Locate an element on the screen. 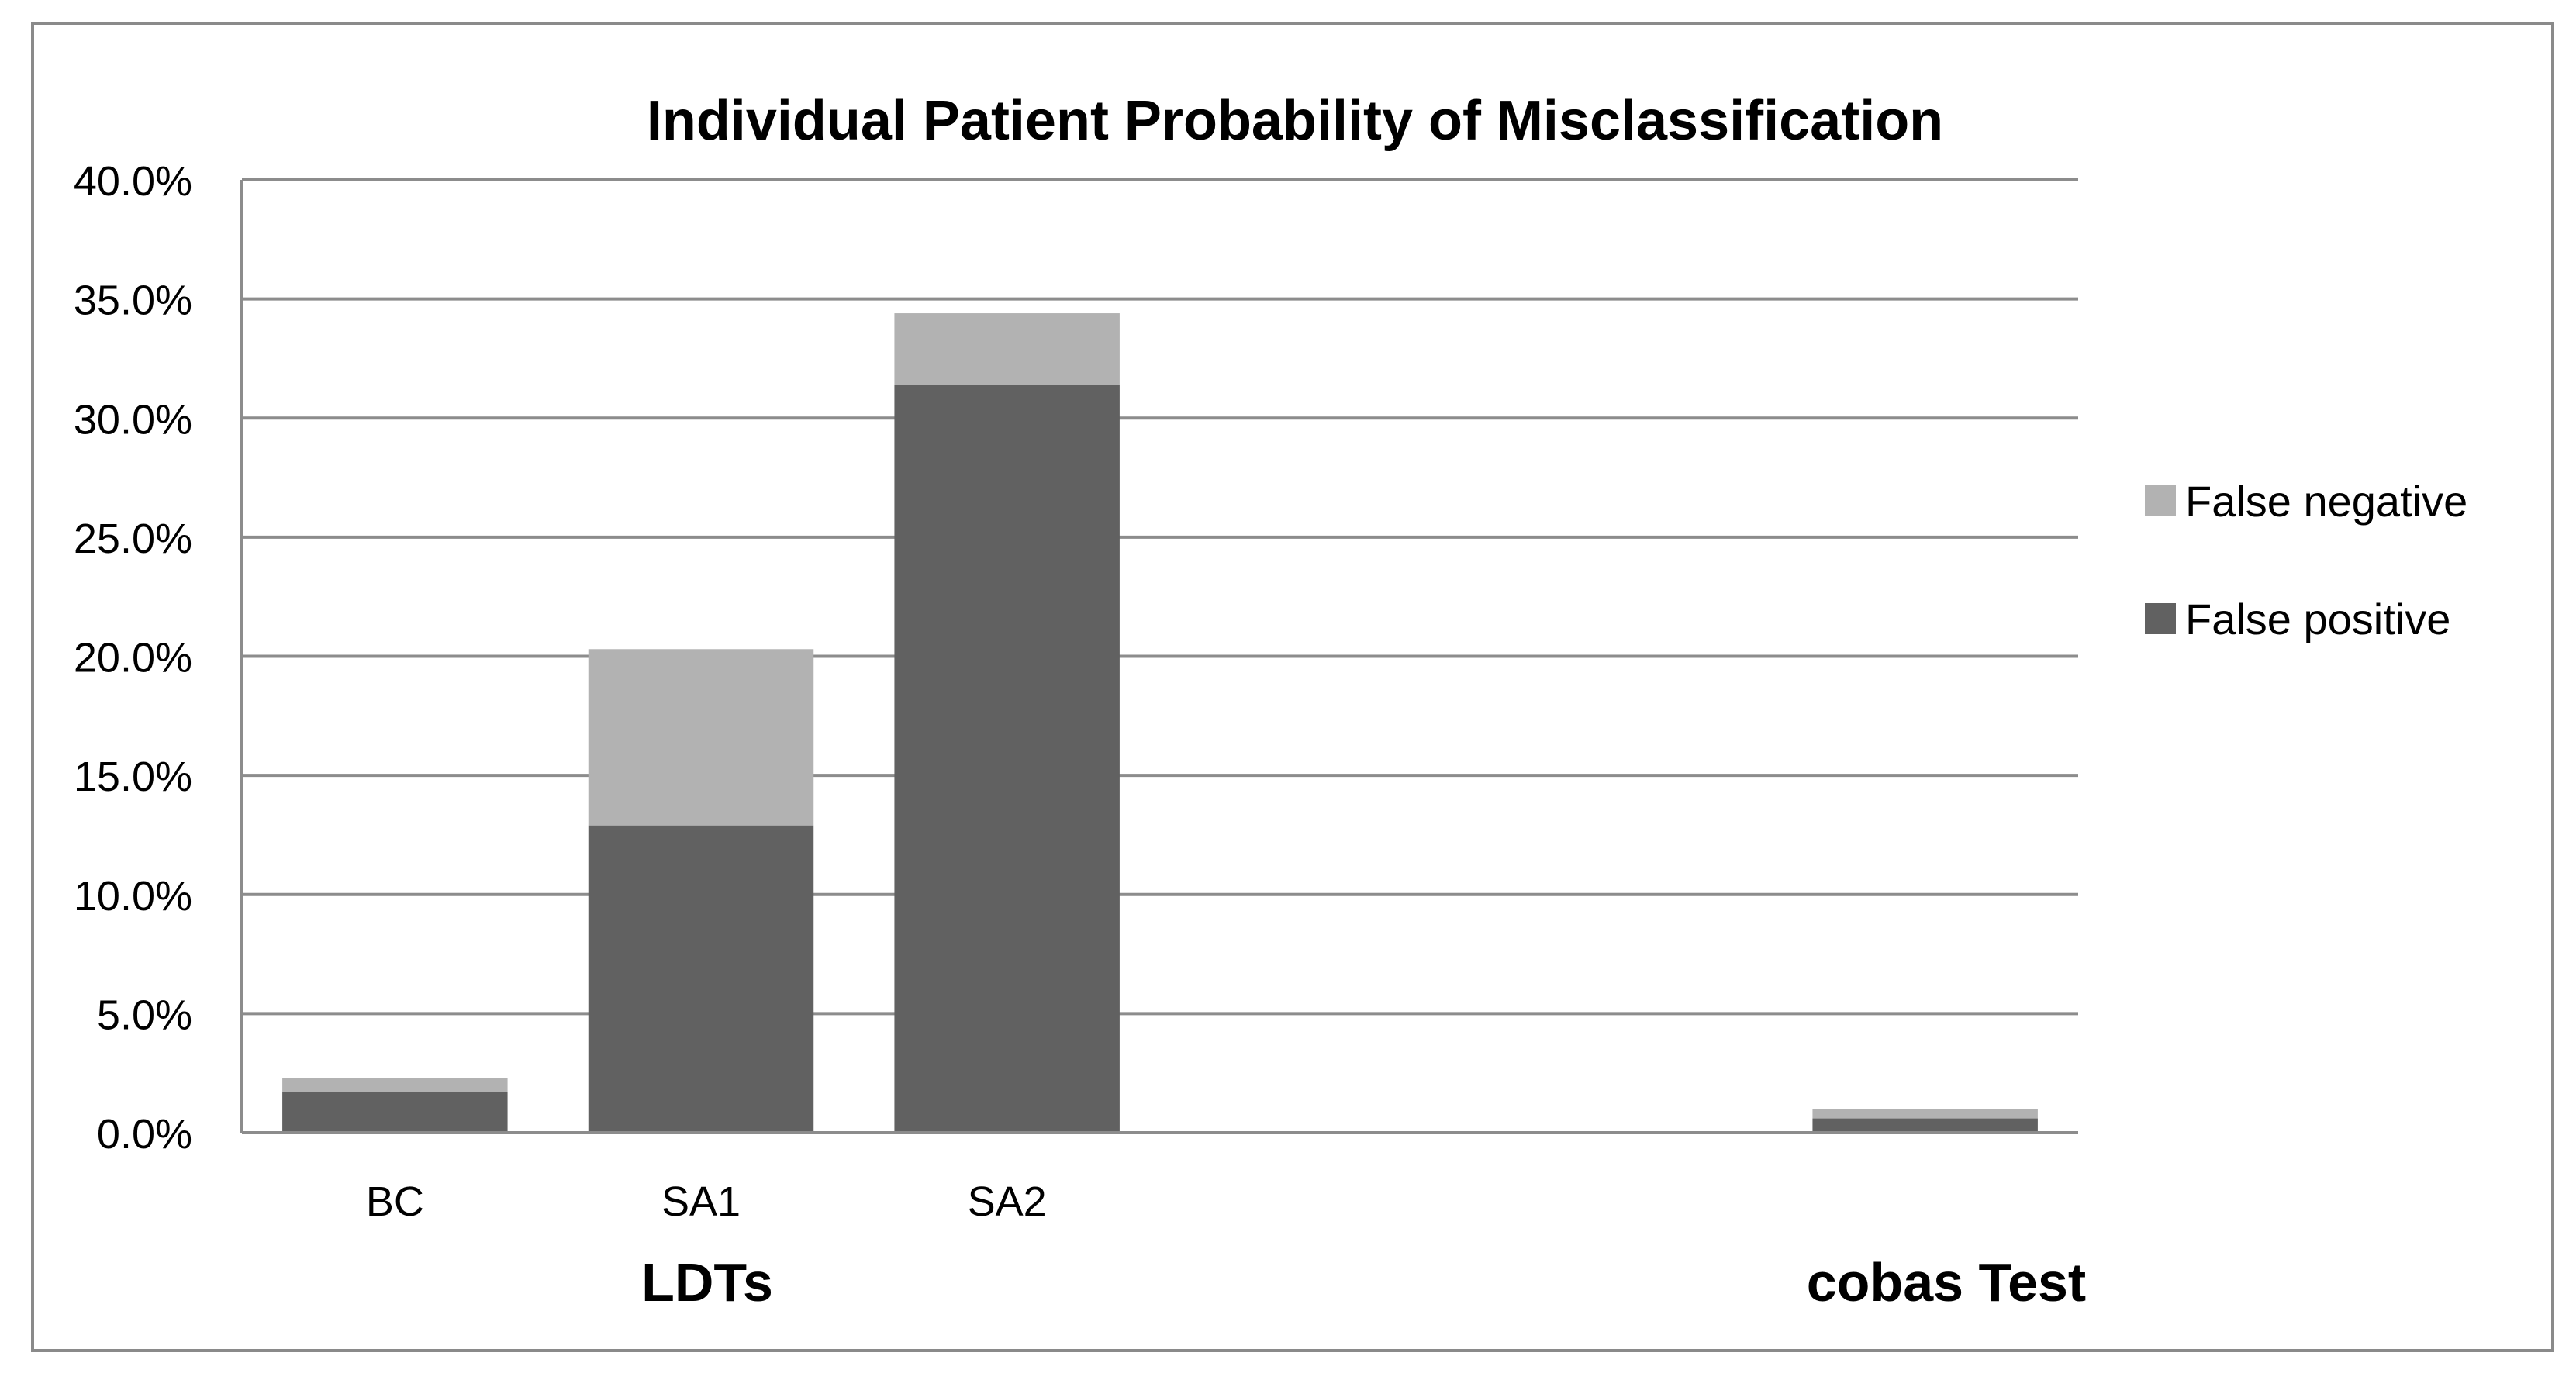  y-tick-label: 10.0% is located at coordinates (133, 896).